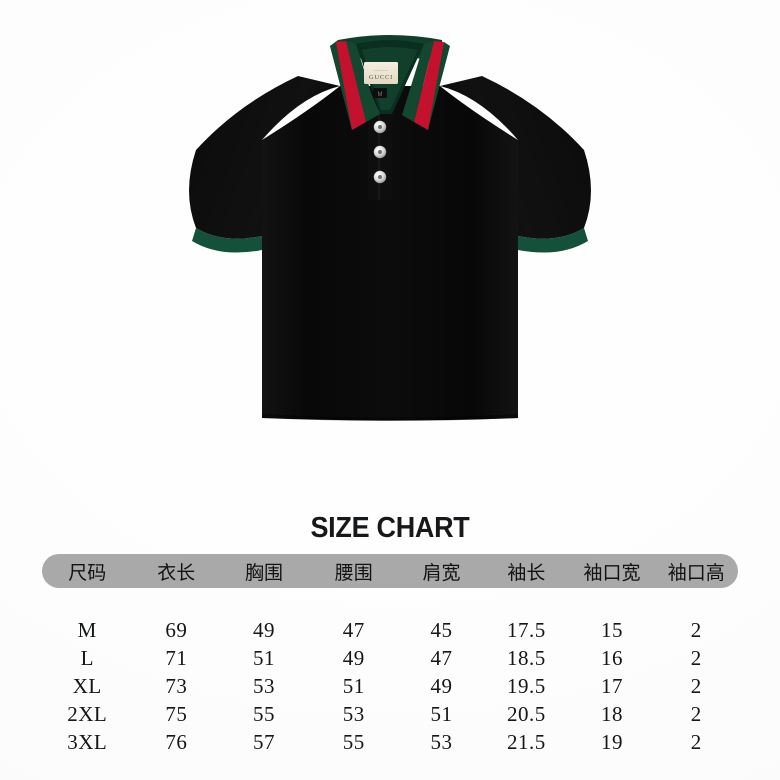 The image size is (780, 780). Describe the element at coordinates (227, 240) in the screenshot. I see `cuff-band-left-green` at that location.